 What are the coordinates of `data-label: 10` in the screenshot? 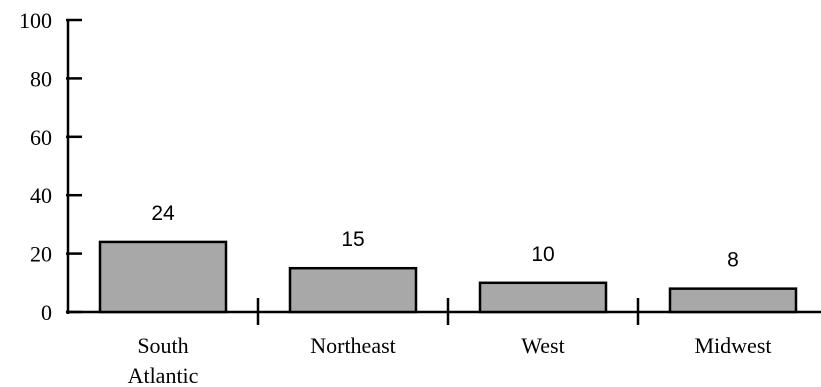 It's located at (542, 254).